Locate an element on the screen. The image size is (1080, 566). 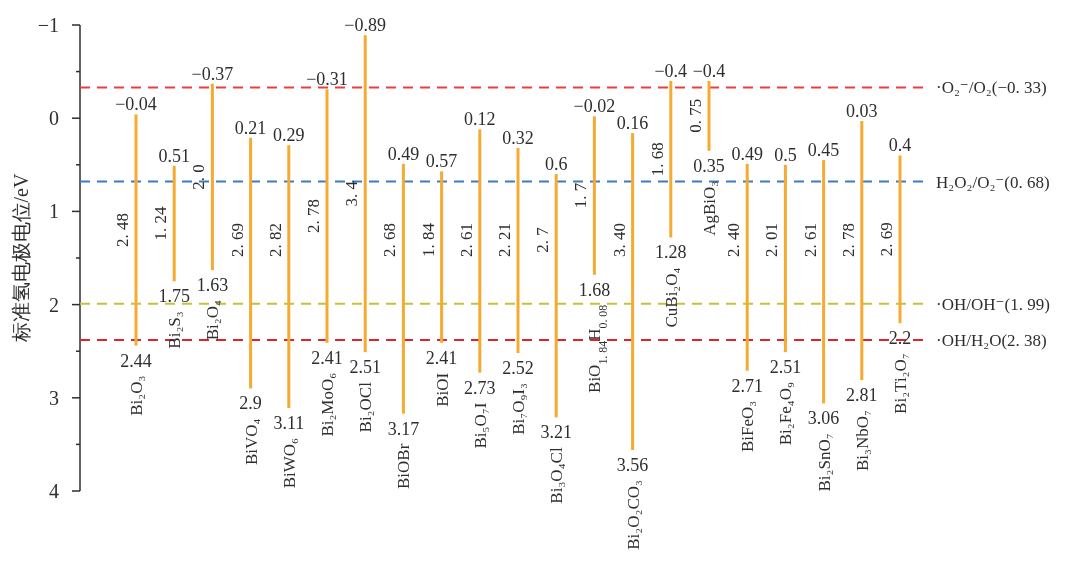
x-tick-label: Bi₂Ti₂O₇ is located at coordinates (900, 383).